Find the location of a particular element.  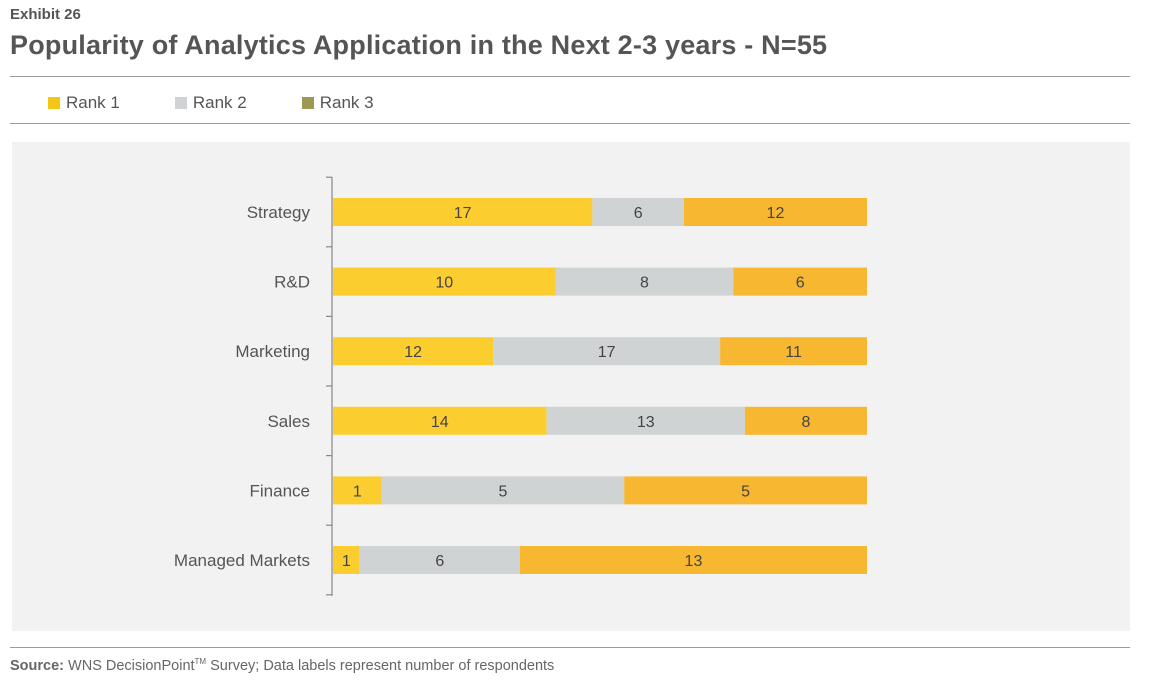

data-label-managed-markets-rank-2: 6 is located at coordinates (439, 561).